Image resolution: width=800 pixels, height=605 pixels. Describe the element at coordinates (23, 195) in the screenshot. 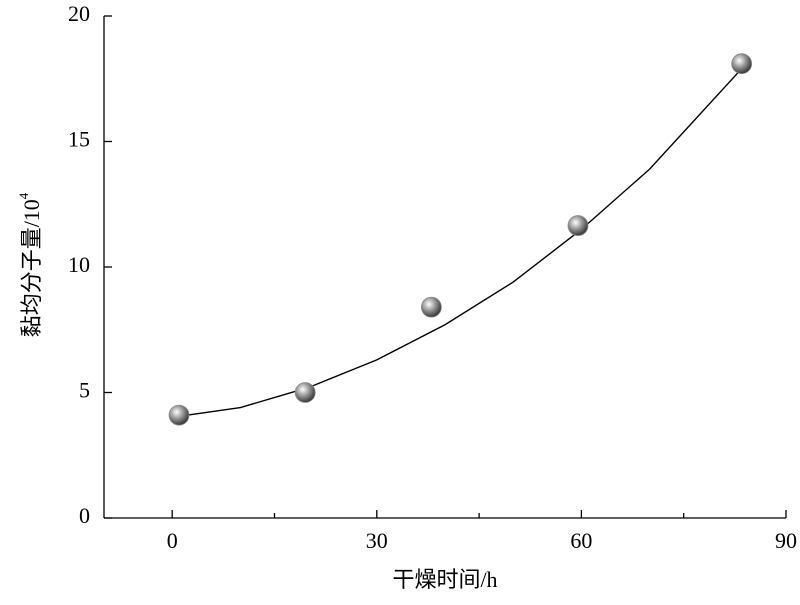

I see `y-axis-label-sup: 4` at that location.